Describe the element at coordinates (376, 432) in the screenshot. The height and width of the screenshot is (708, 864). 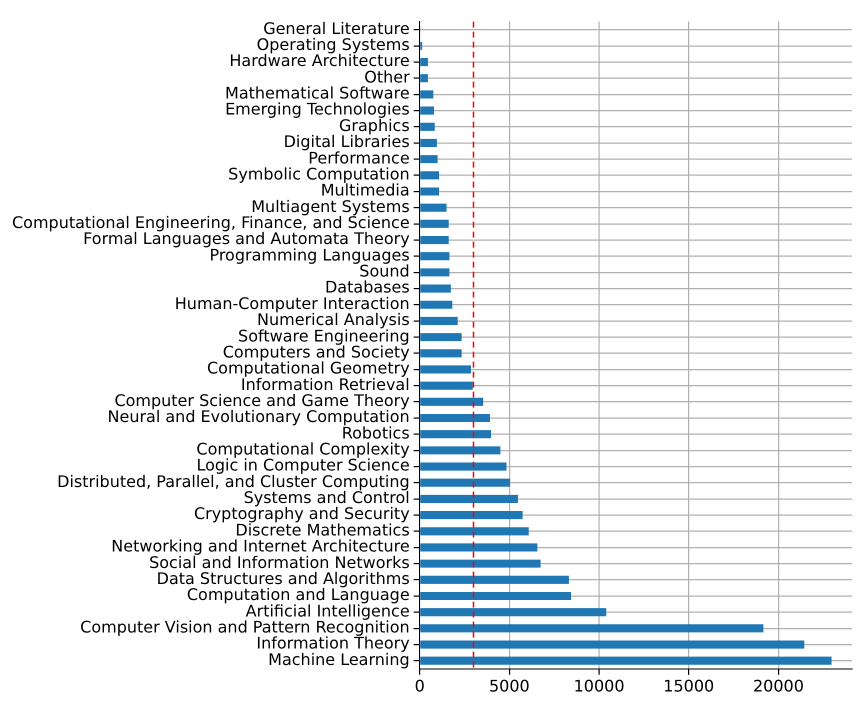
I see `y-tick-label: Robotics` at that location.